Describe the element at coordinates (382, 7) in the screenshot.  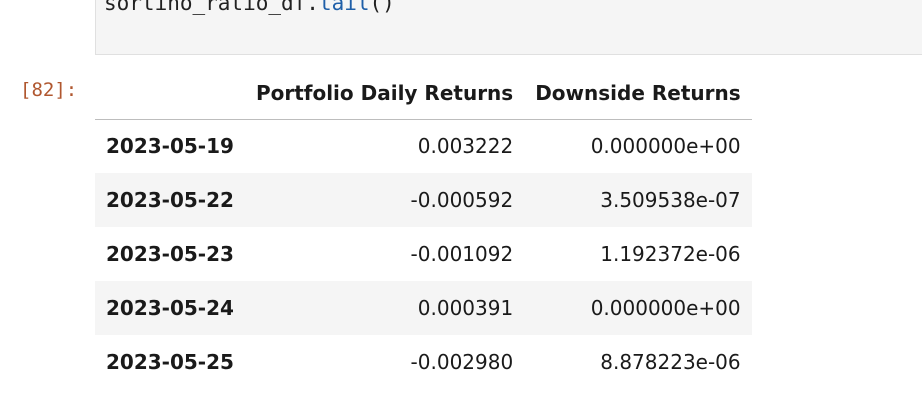
I see `code-parens: ()` at that location.